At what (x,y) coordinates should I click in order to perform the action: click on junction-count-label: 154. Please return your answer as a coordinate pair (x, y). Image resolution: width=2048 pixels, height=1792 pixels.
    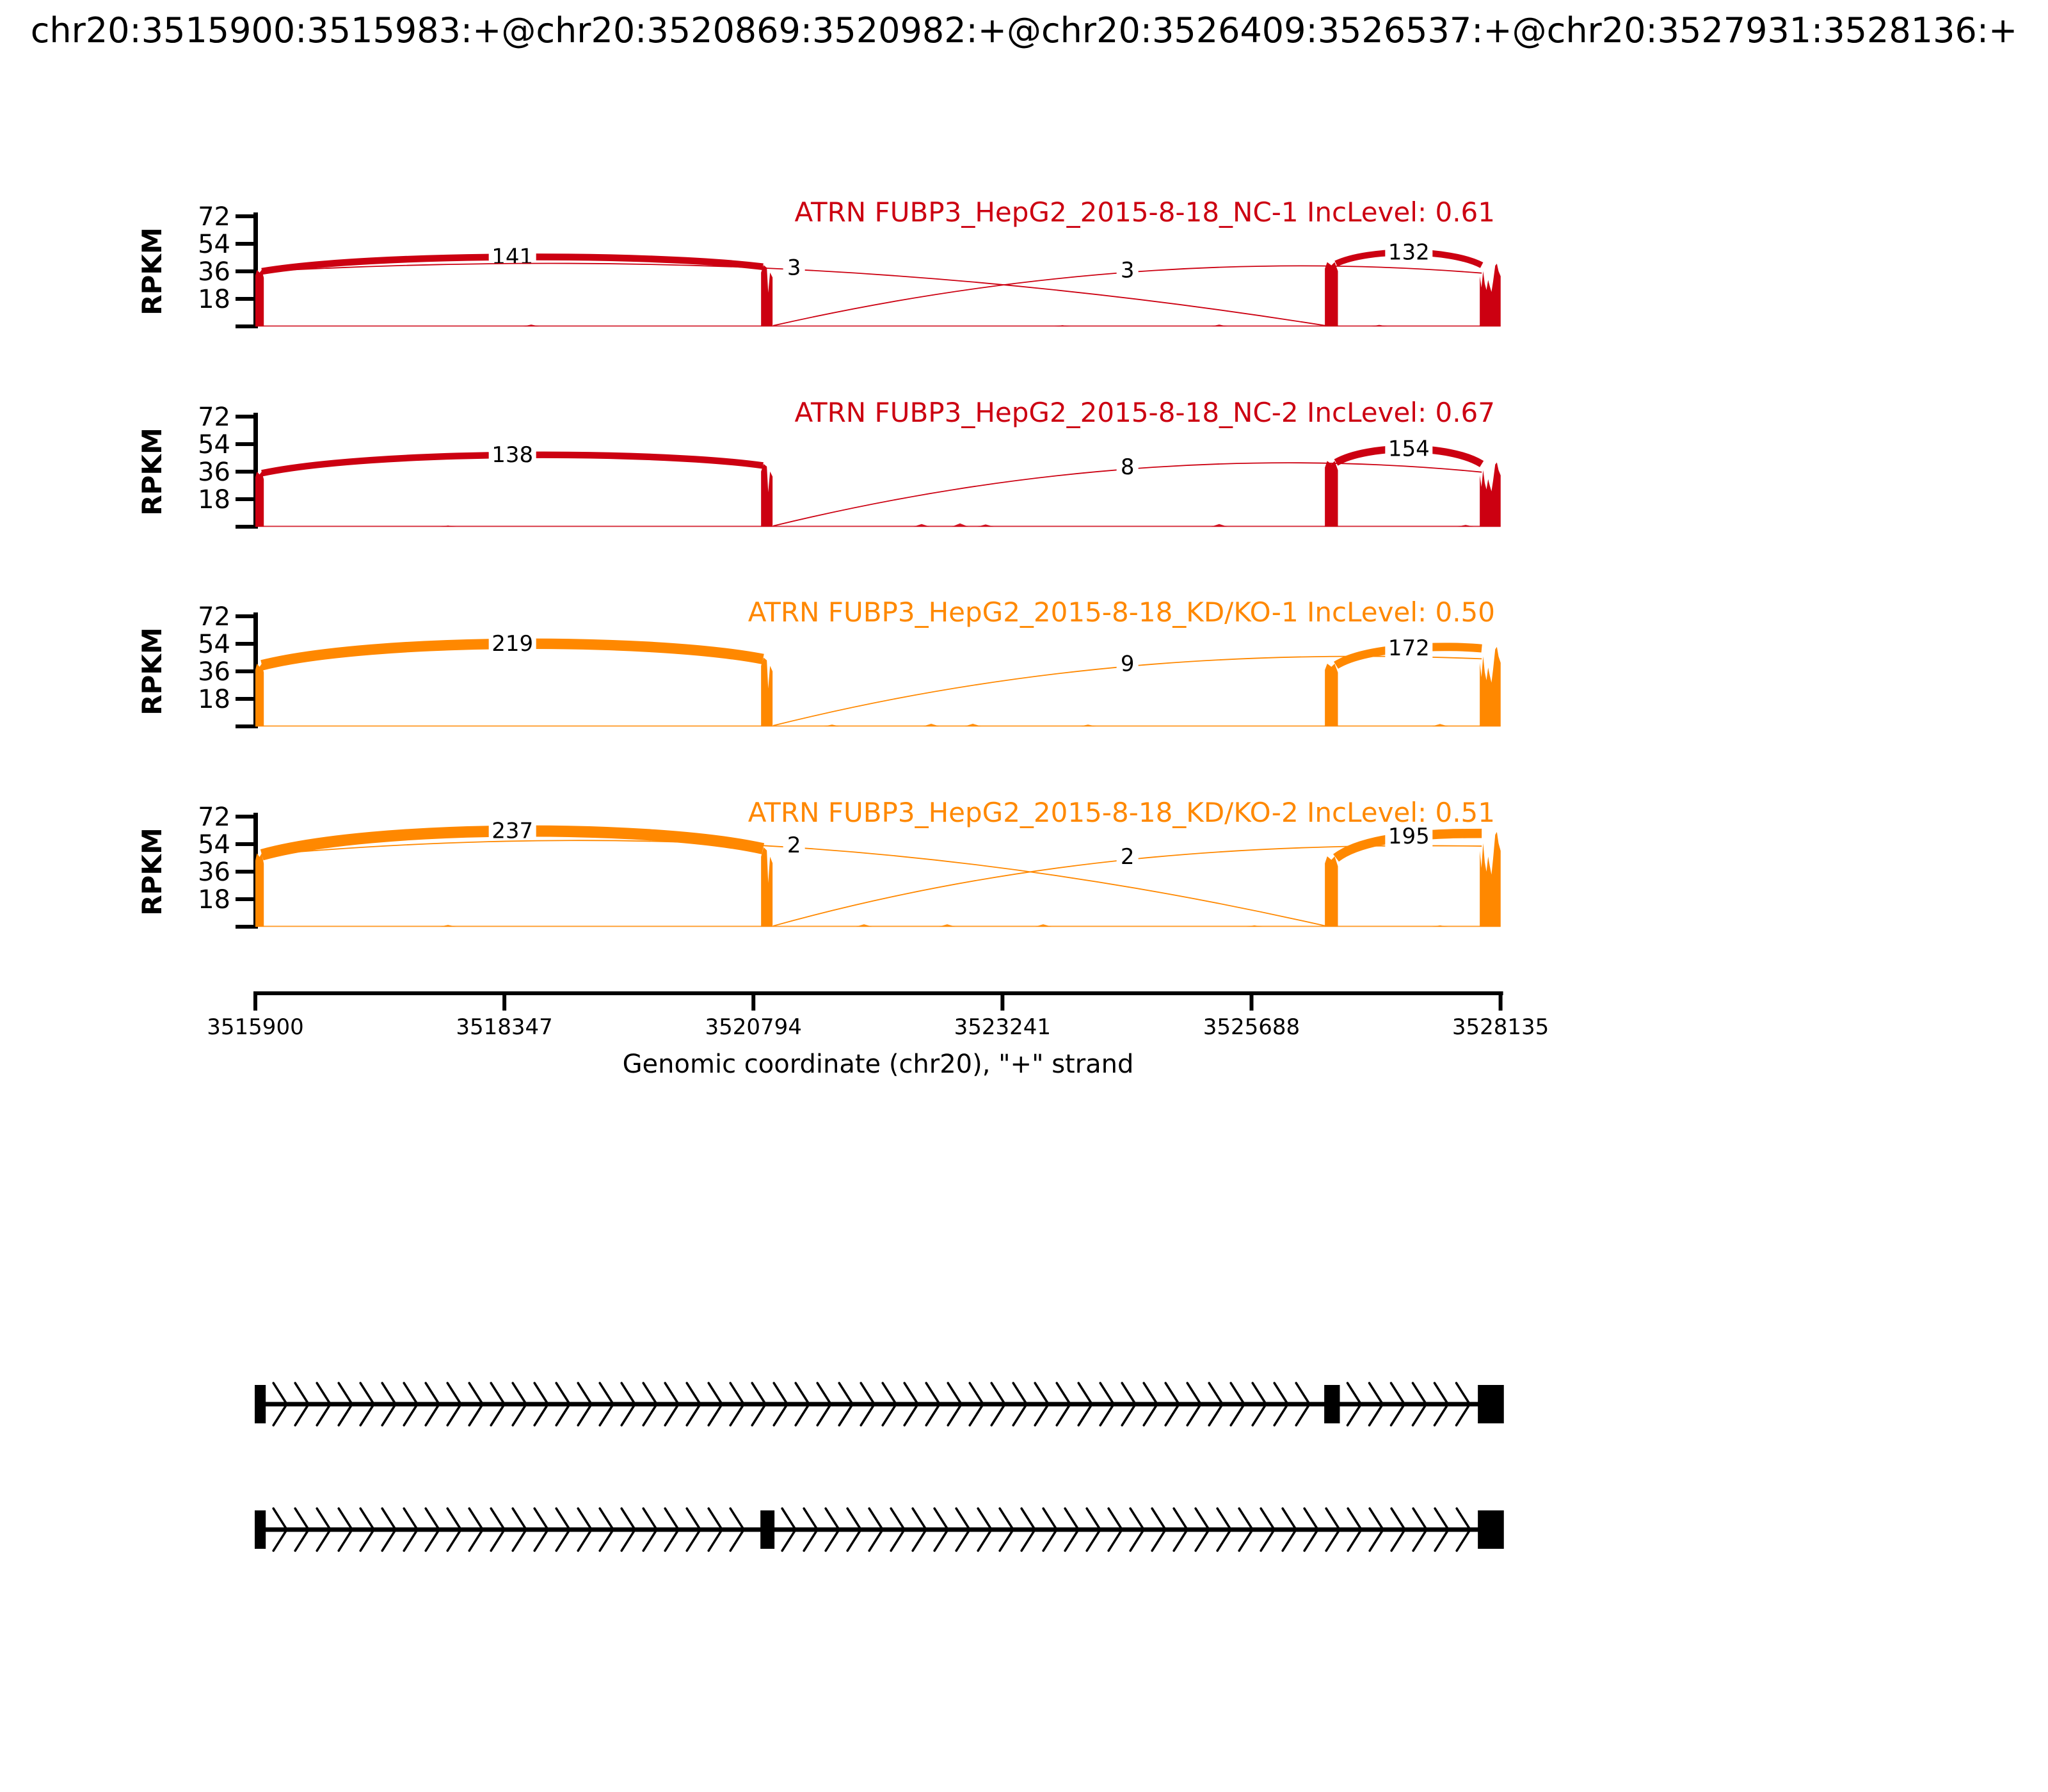
    Looking at the image, I should click on (1409, 448).